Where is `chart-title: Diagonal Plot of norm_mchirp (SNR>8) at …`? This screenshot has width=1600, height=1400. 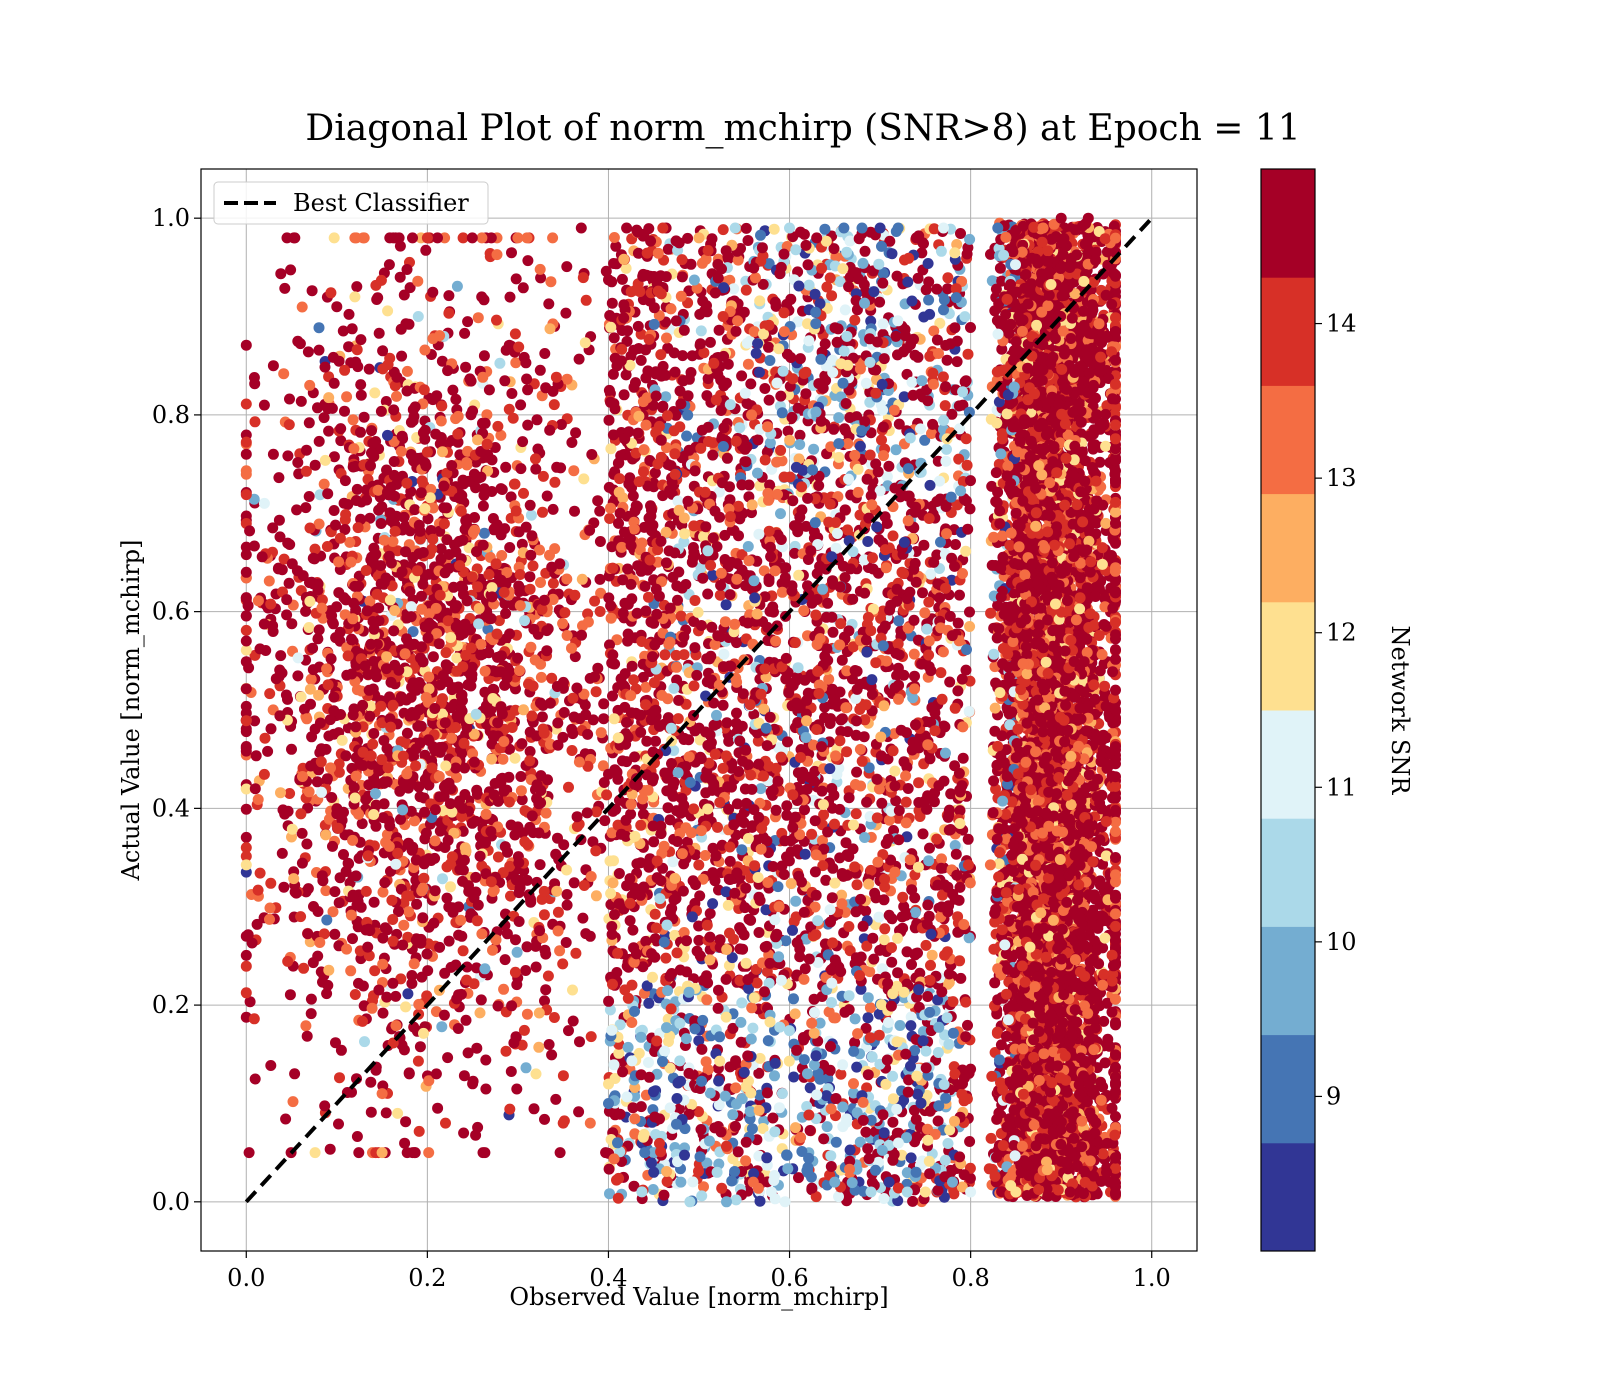
chart-title: Diagonal Plot of norm_mchirp (SNR>8) at … is located at coordinates (802, 128).